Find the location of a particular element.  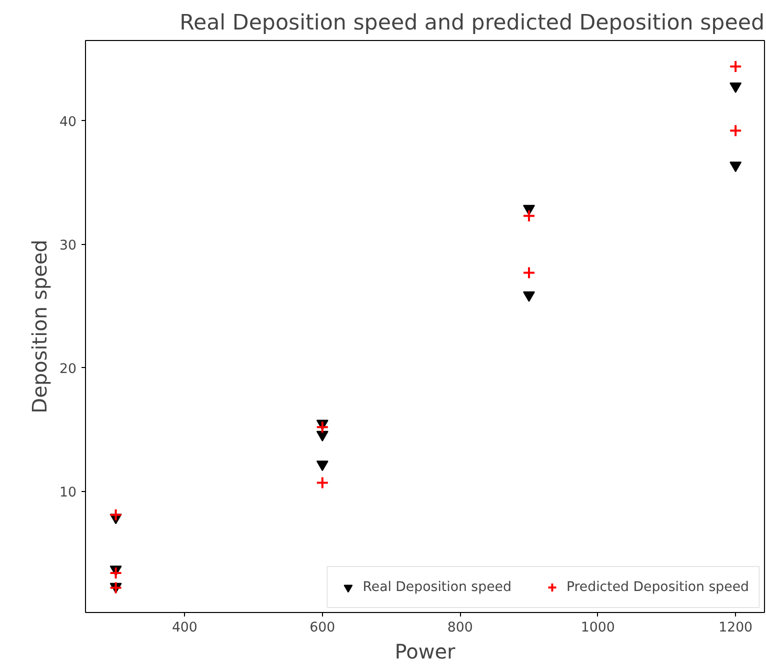

x-tick-label: 600 is located at coordinates (323, 628).